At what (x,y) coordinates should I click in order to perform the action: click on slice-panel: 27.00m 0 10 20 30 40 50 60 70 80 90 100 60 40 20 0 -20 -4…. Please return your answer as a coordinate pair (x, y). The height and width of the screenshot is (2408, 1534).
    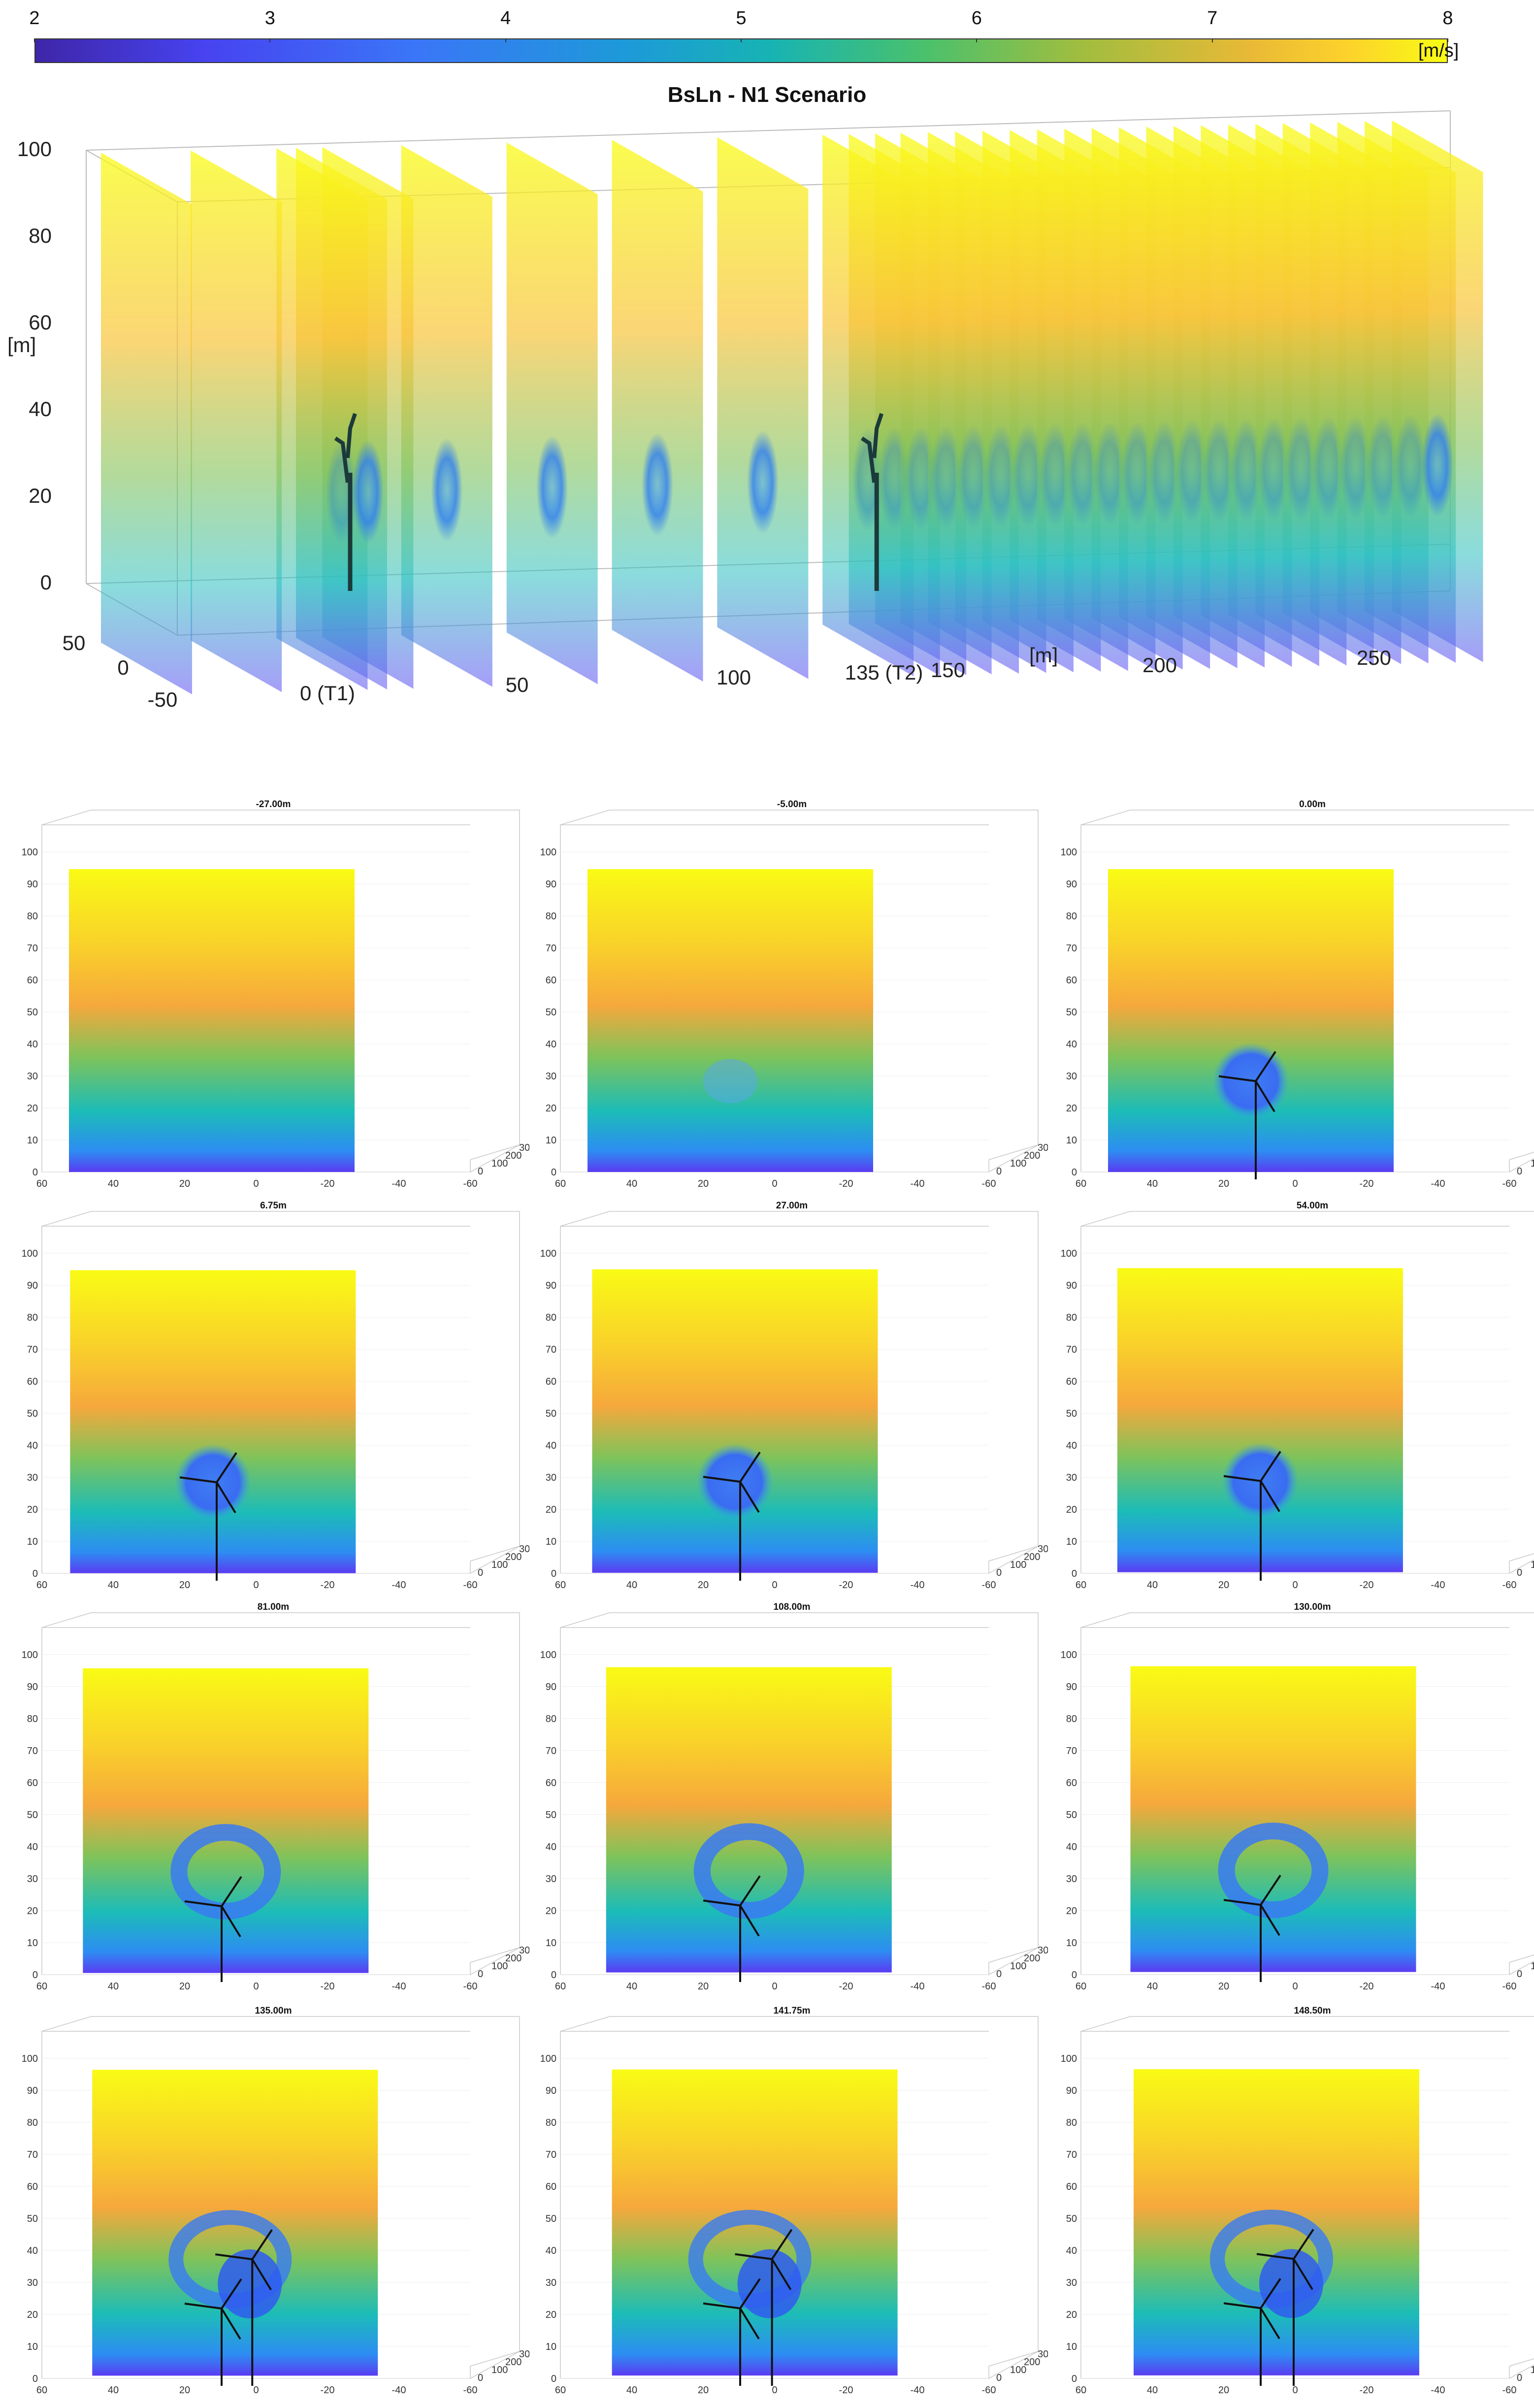
    Looking at the image, I should click on (792, 1398).